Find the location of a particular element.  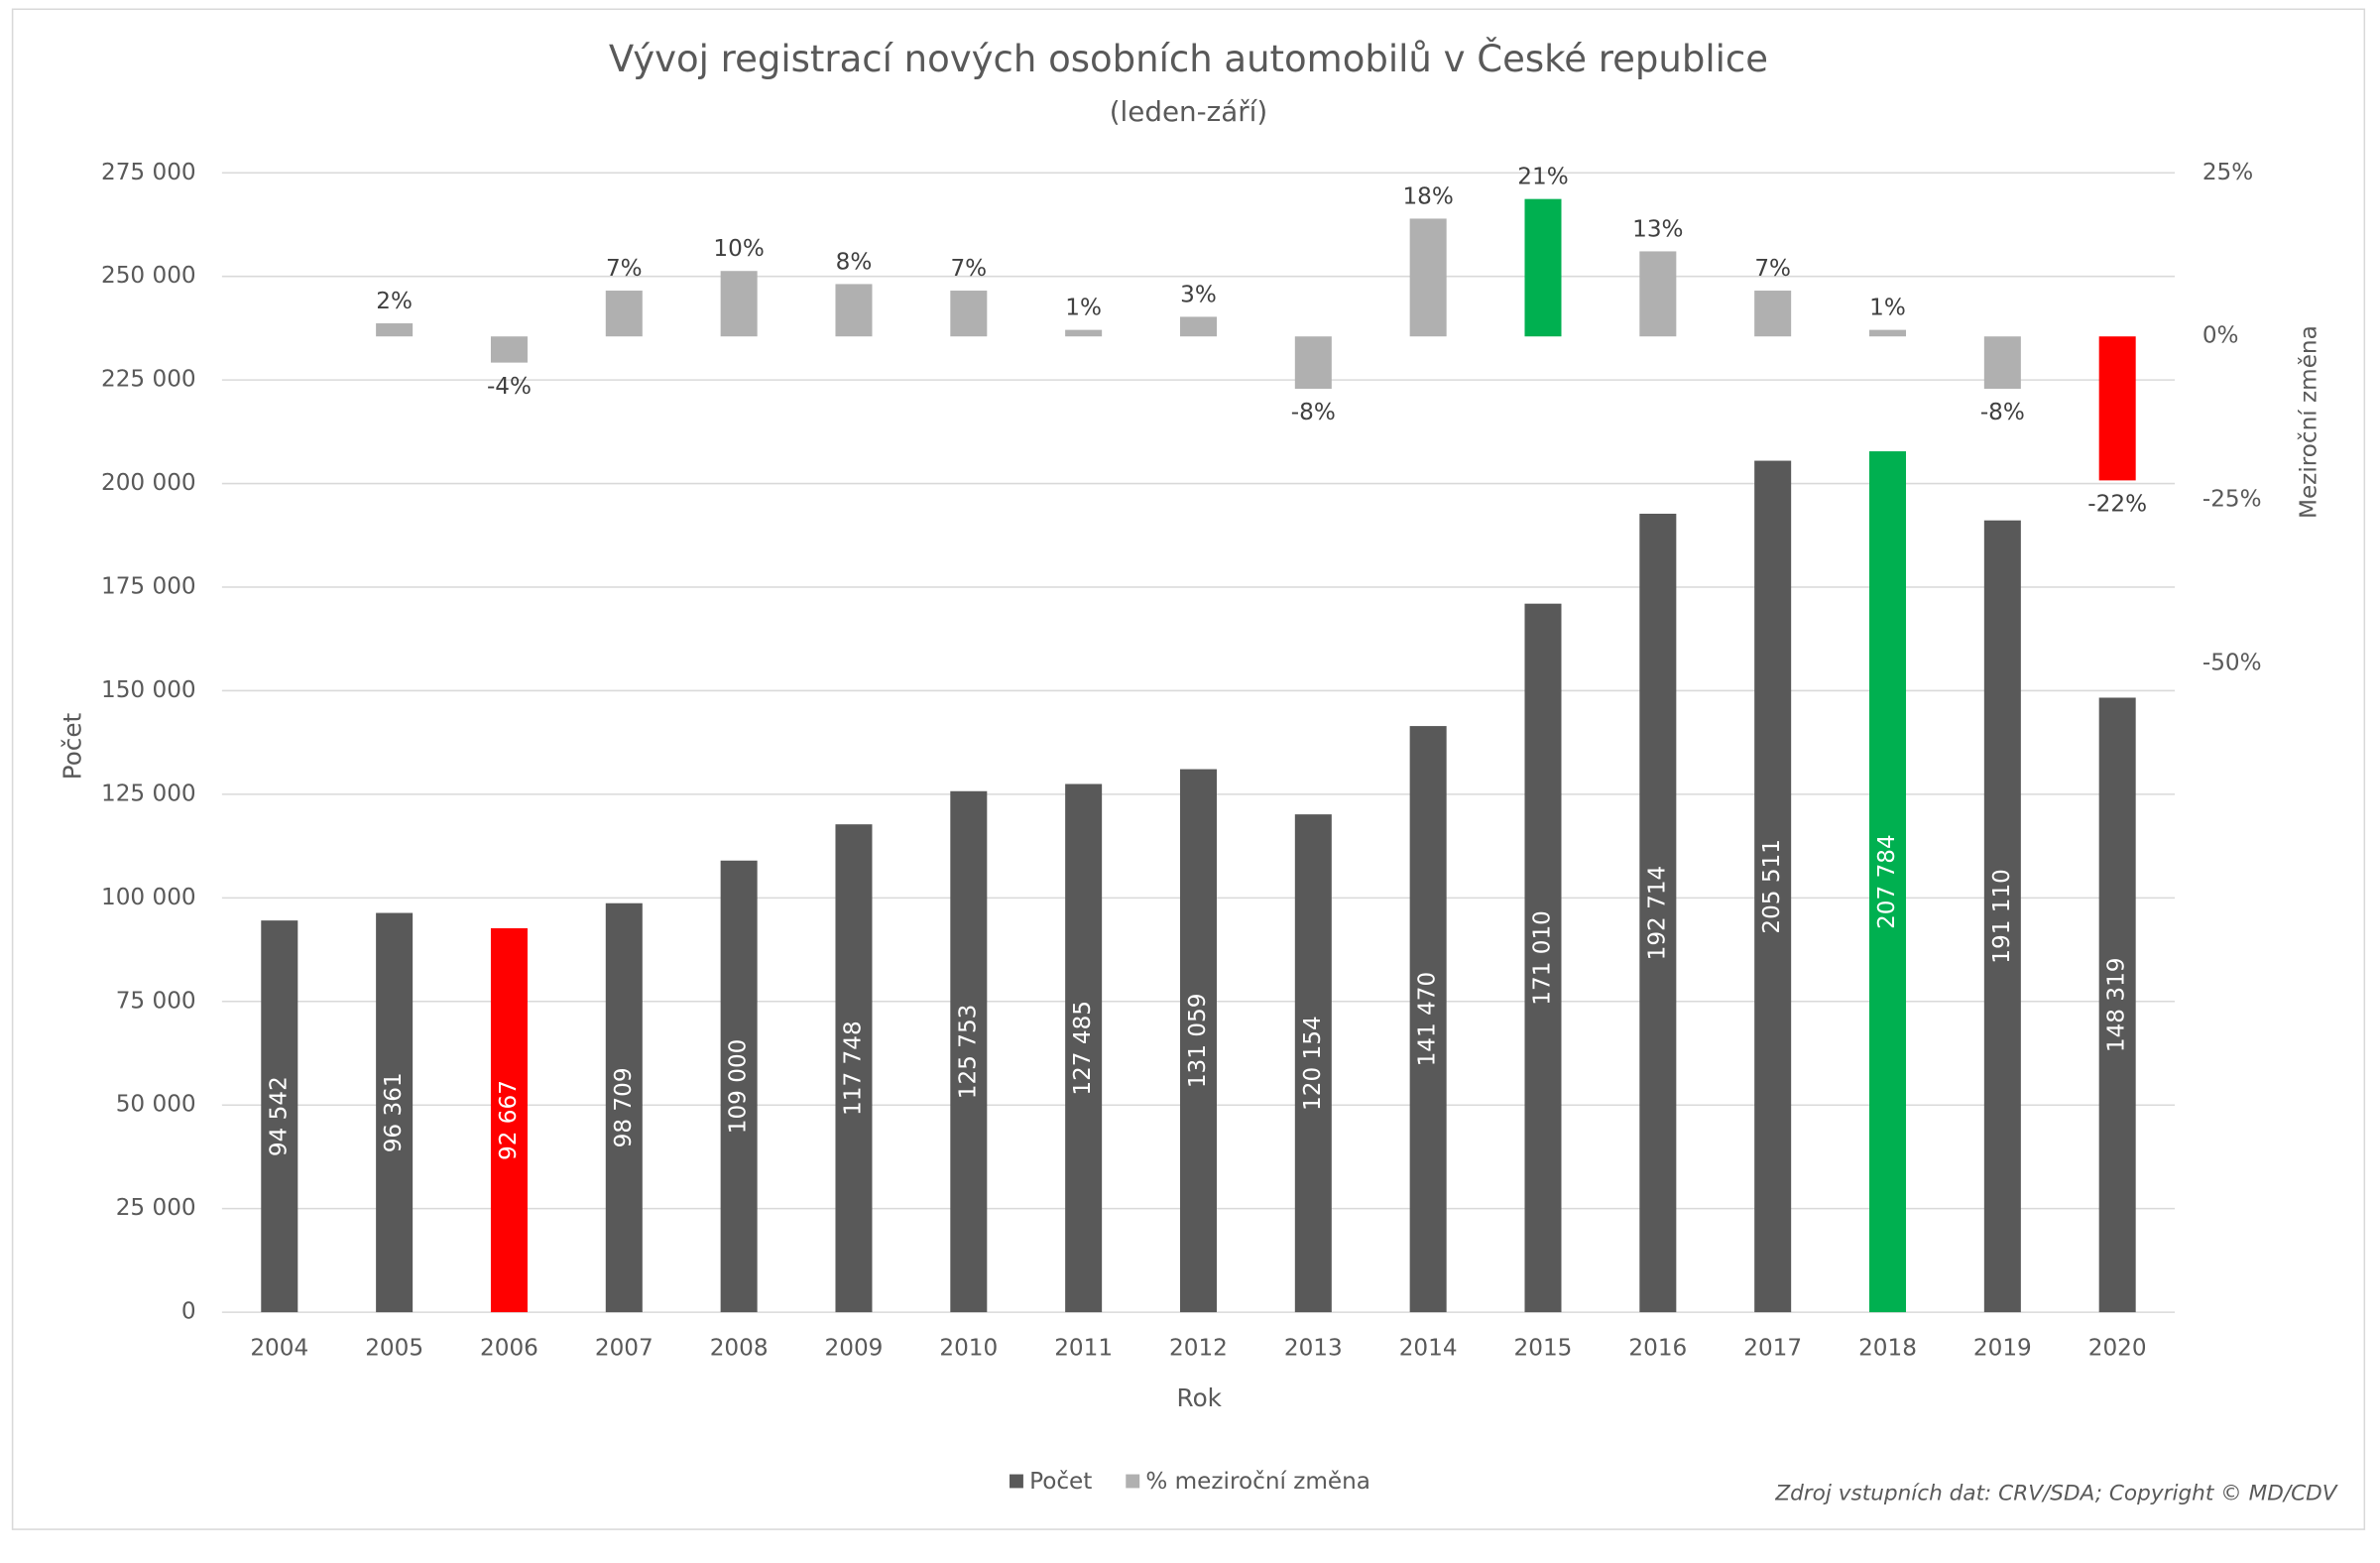

x-tick-label: 2016 is located at coordinates (1657, 1349).